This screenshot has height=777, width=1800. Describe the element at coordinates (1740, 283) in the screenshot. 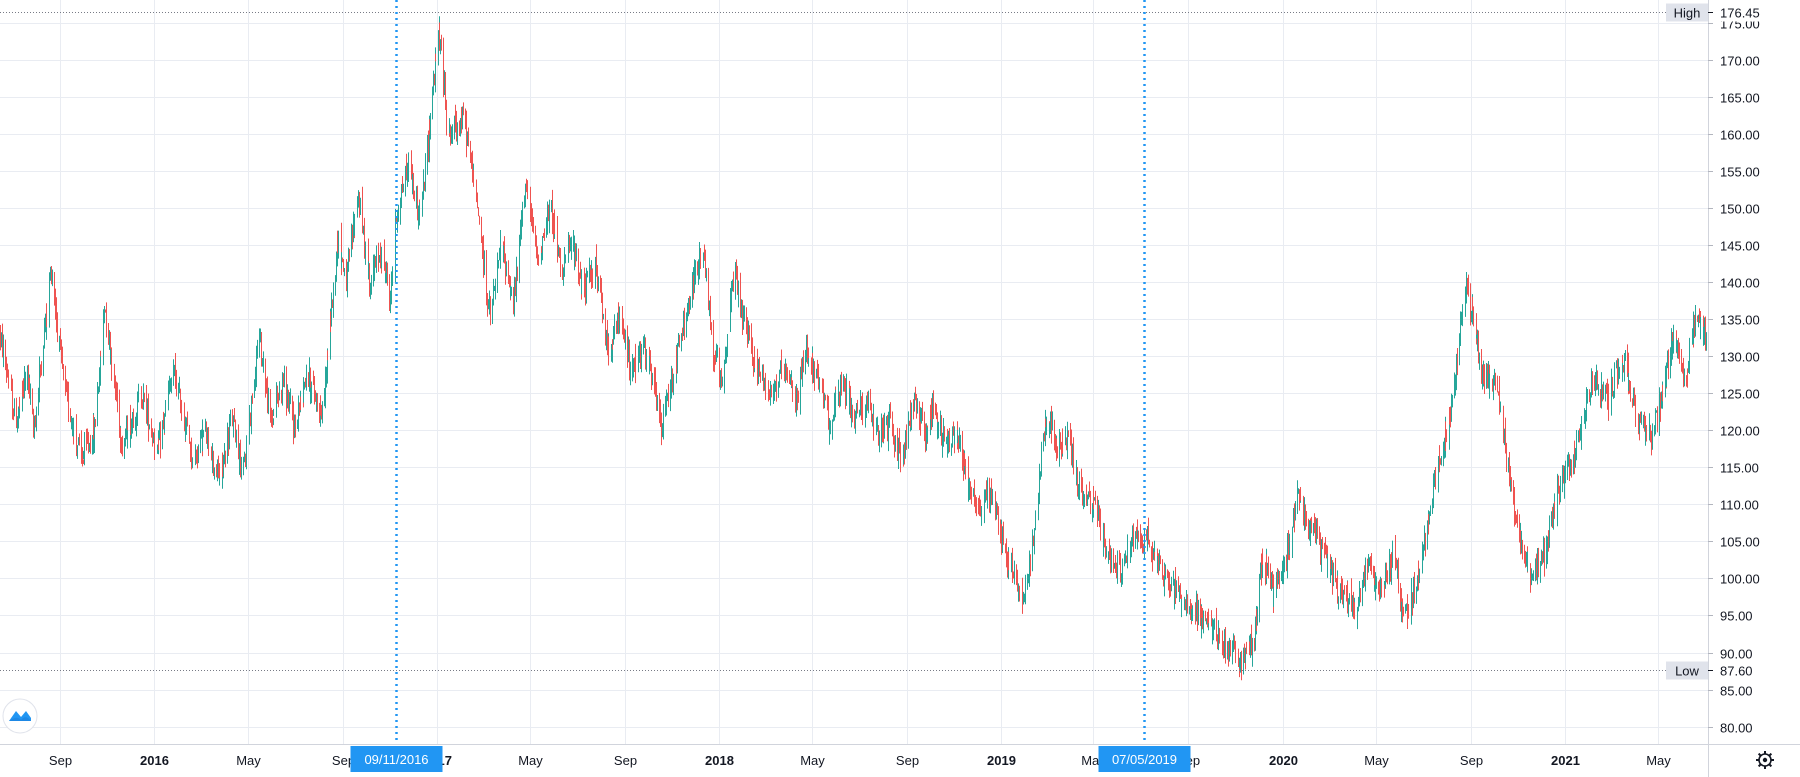

I see `y-tick-label: 140.00` at that location.